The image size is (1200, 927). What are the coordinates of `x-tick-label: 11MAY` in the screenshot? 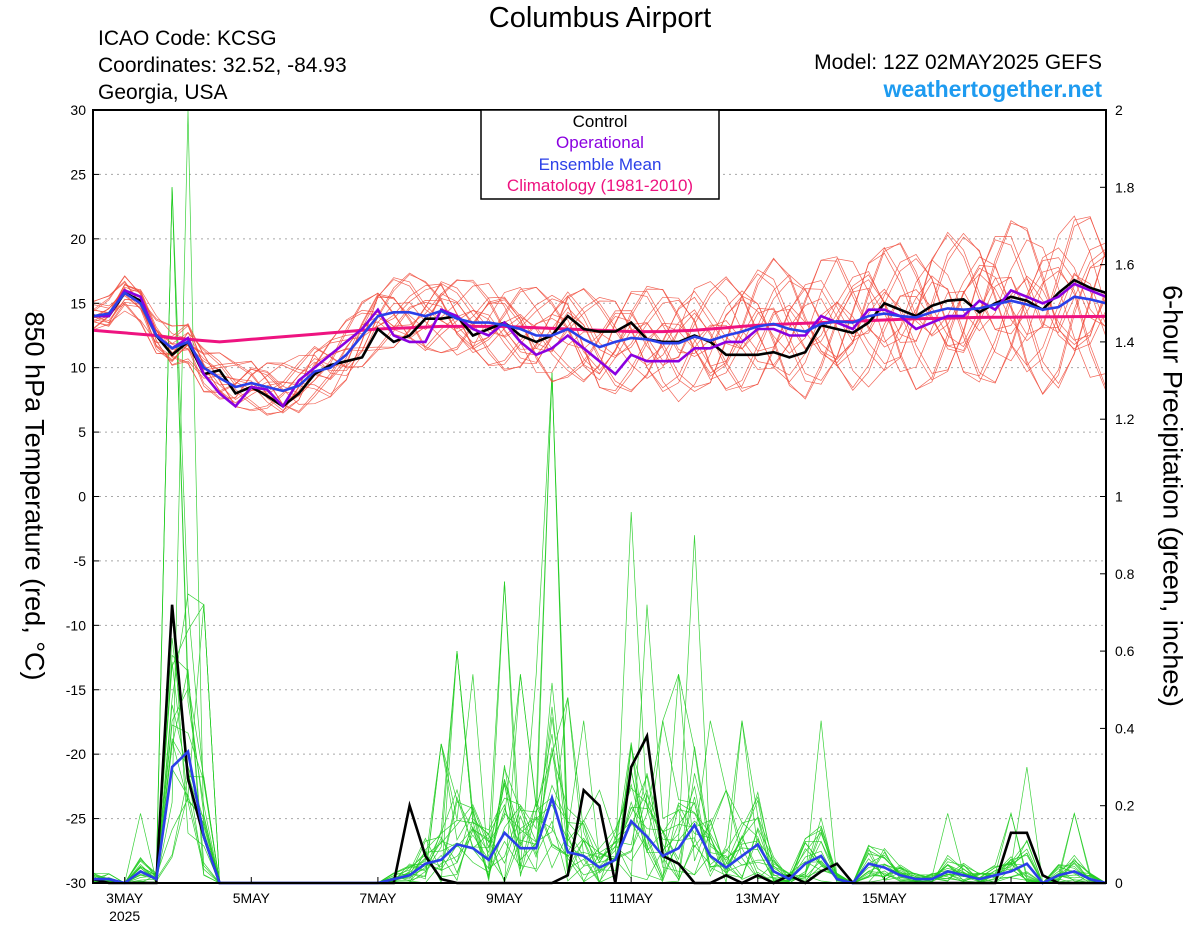 It's located at (631, 898).